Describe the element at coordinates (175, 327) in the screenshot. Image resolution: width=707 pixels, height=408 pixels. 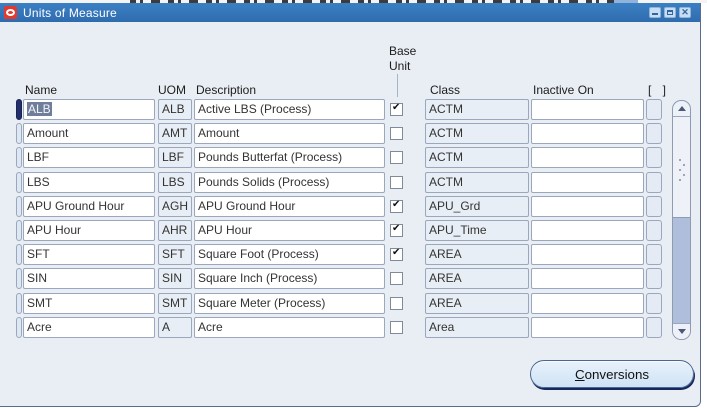
I see `uom-field: A` at that location.